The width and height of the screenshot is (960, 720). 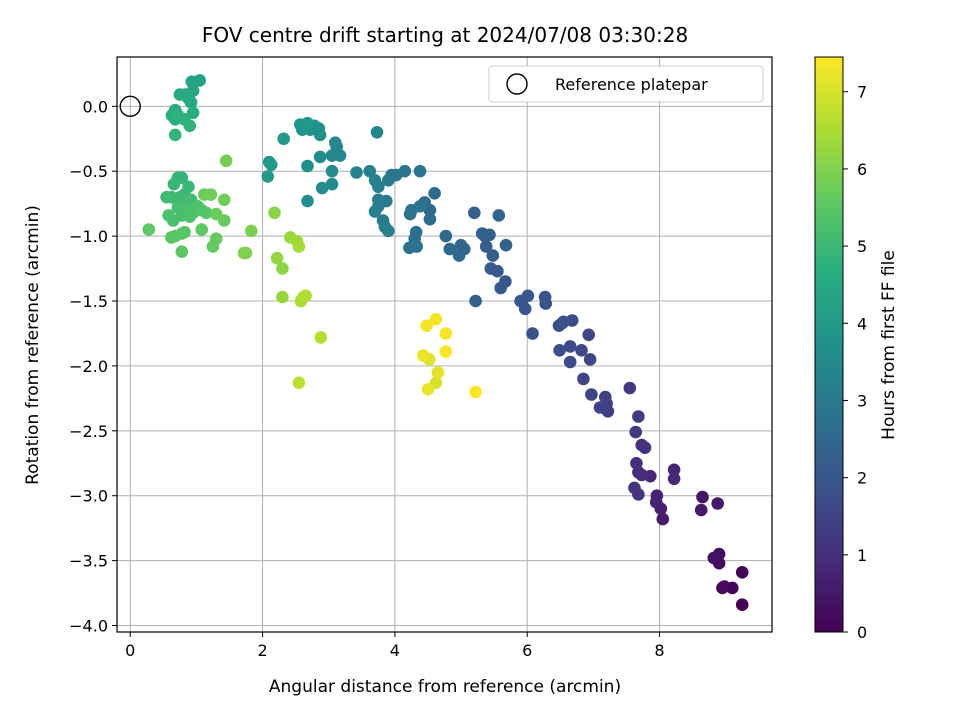 What do you see at coordinates (889, 345) in the screenshot?
I see `colorbar-label: Hours from first FF file` at bounding box center [889, 345].